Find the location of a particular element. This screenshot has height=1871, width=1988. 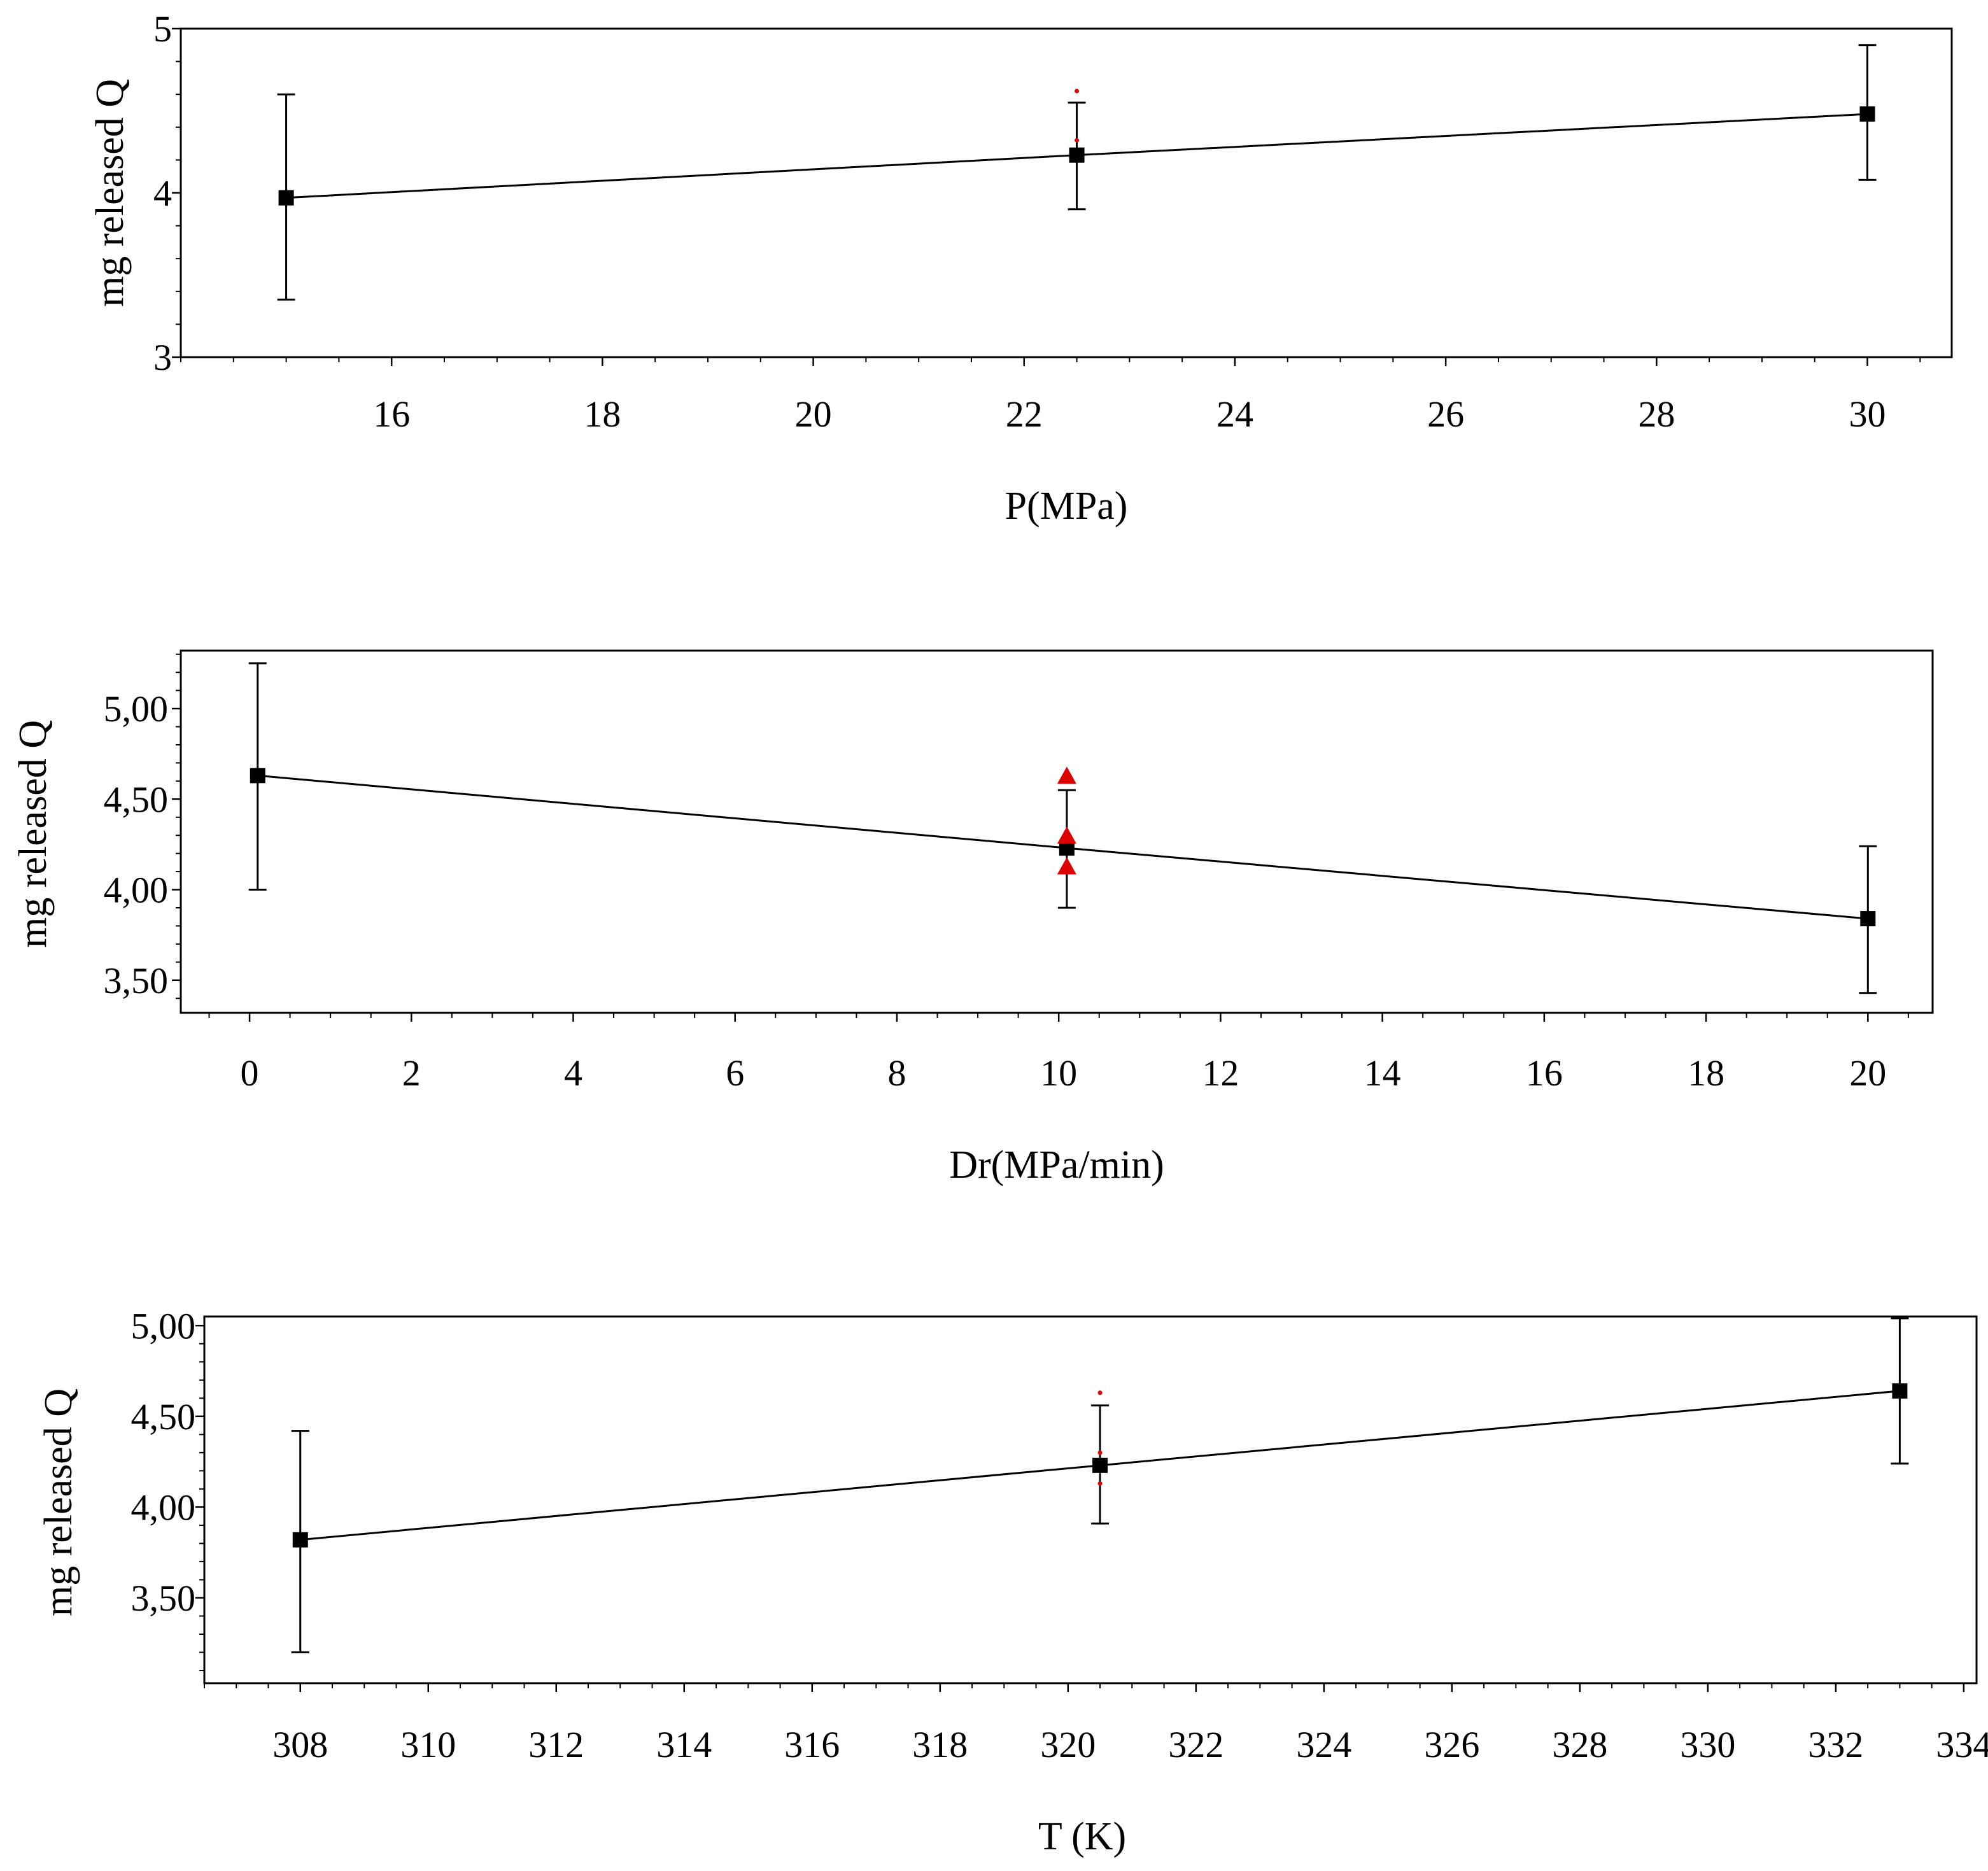

x-tick-label: 2 is located at coordinates (411, 1073).